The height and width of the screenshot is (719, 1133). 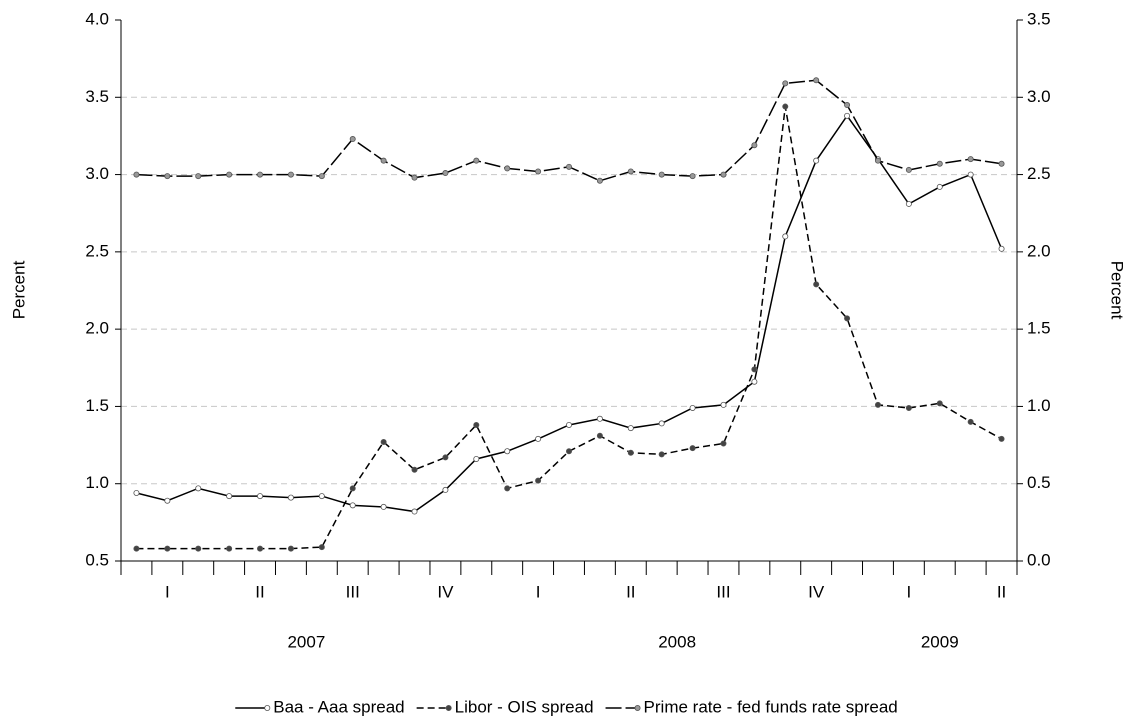 What do you see at coordinates (97, 482) in the screenshot?
I see `y-tick-label: 1.0` at bounding box center [97, 482].